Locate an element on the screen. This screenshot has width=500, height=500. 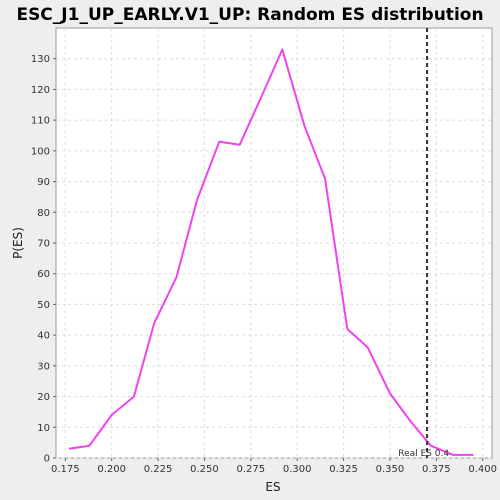
y-tick-label: 40 is located at coordinates (43, 336).